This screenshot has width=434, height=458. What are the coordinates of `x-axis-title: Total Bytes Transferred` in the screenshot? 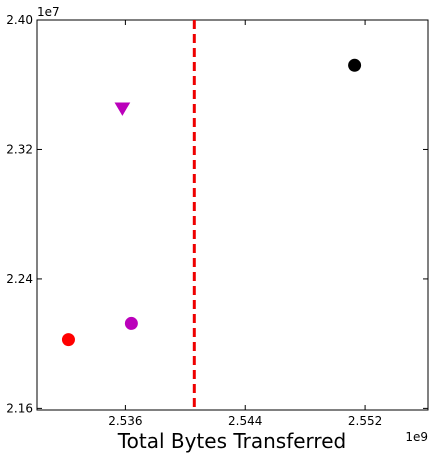 It's located at (231, 441).